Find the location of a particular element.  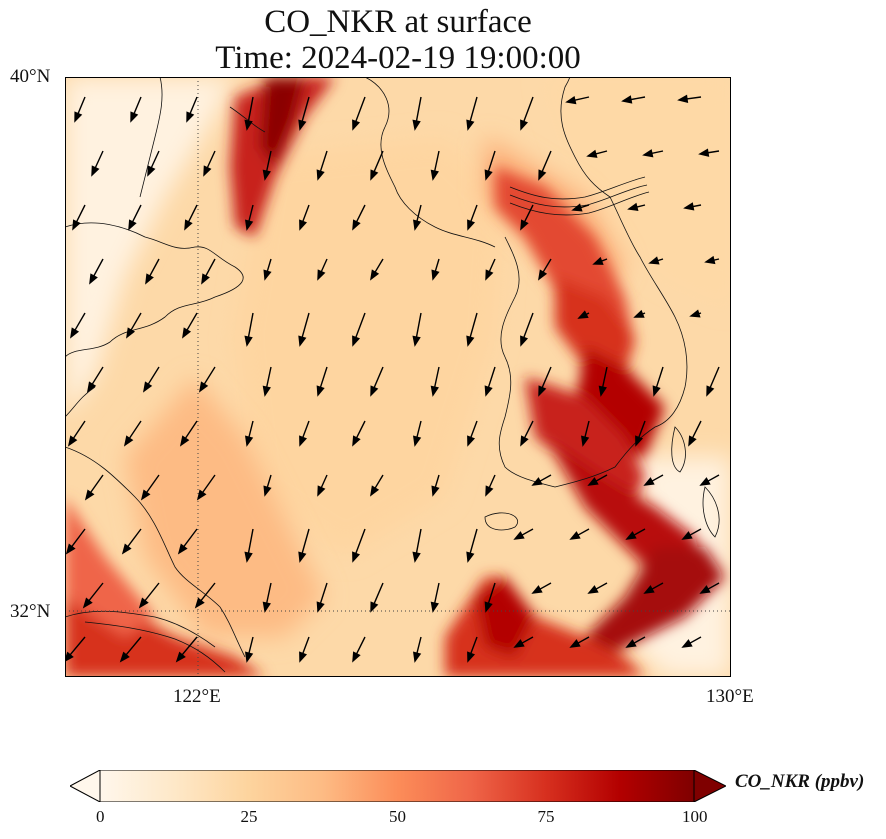

colorbar-tick-label: 75 is located at coordinates (546, 816).